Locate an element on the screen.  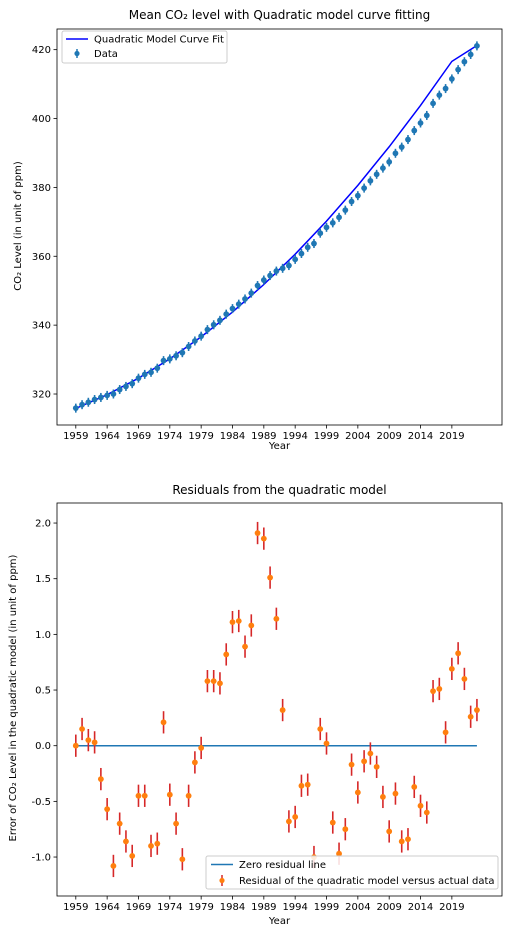
y-tick-label: 1.0 is located at coordinates (43, 635).